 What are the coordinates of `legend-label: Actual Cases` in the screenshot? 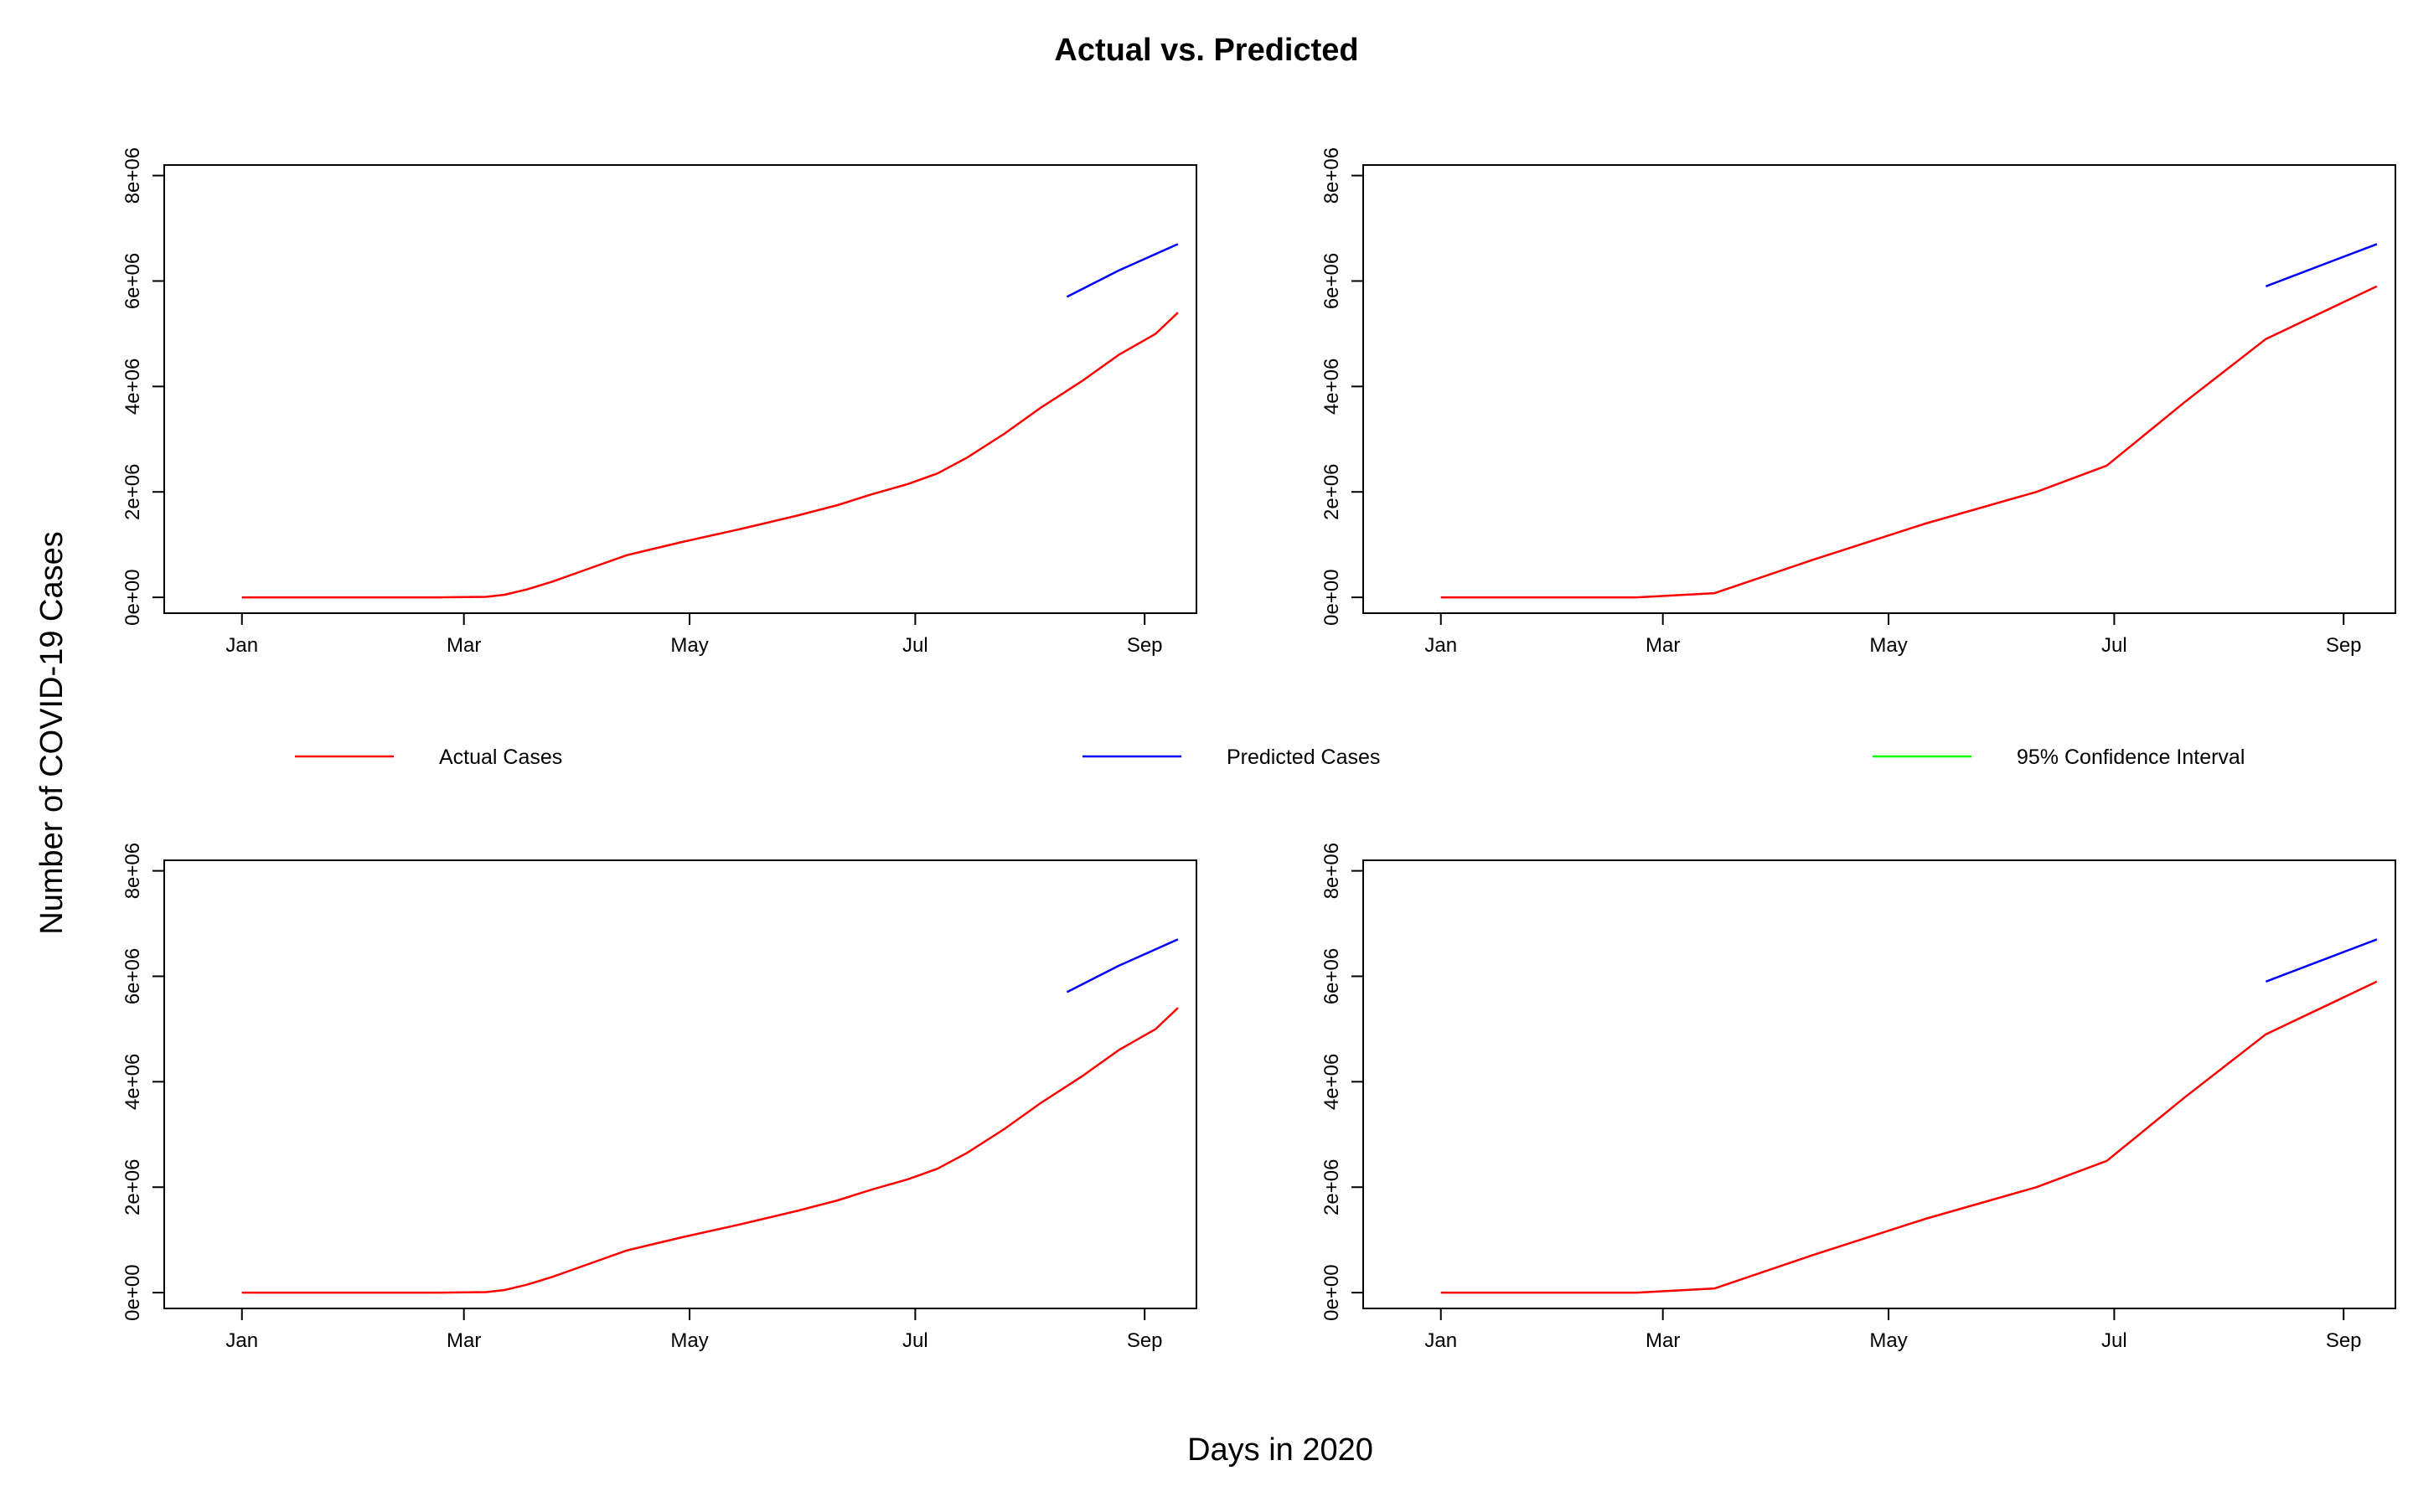 It's located at (500, 757).